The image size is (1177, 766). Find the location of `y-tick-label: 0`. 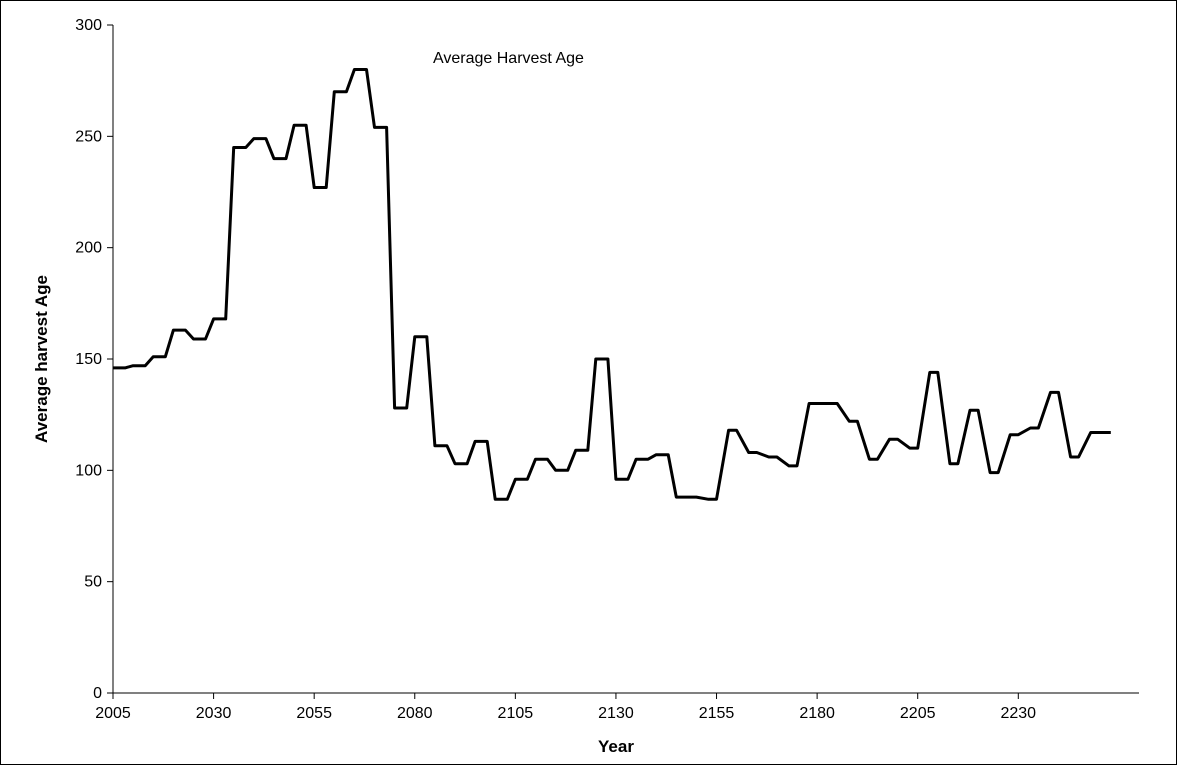

y-tick-label: 0 is located at coordinates (97, 693).